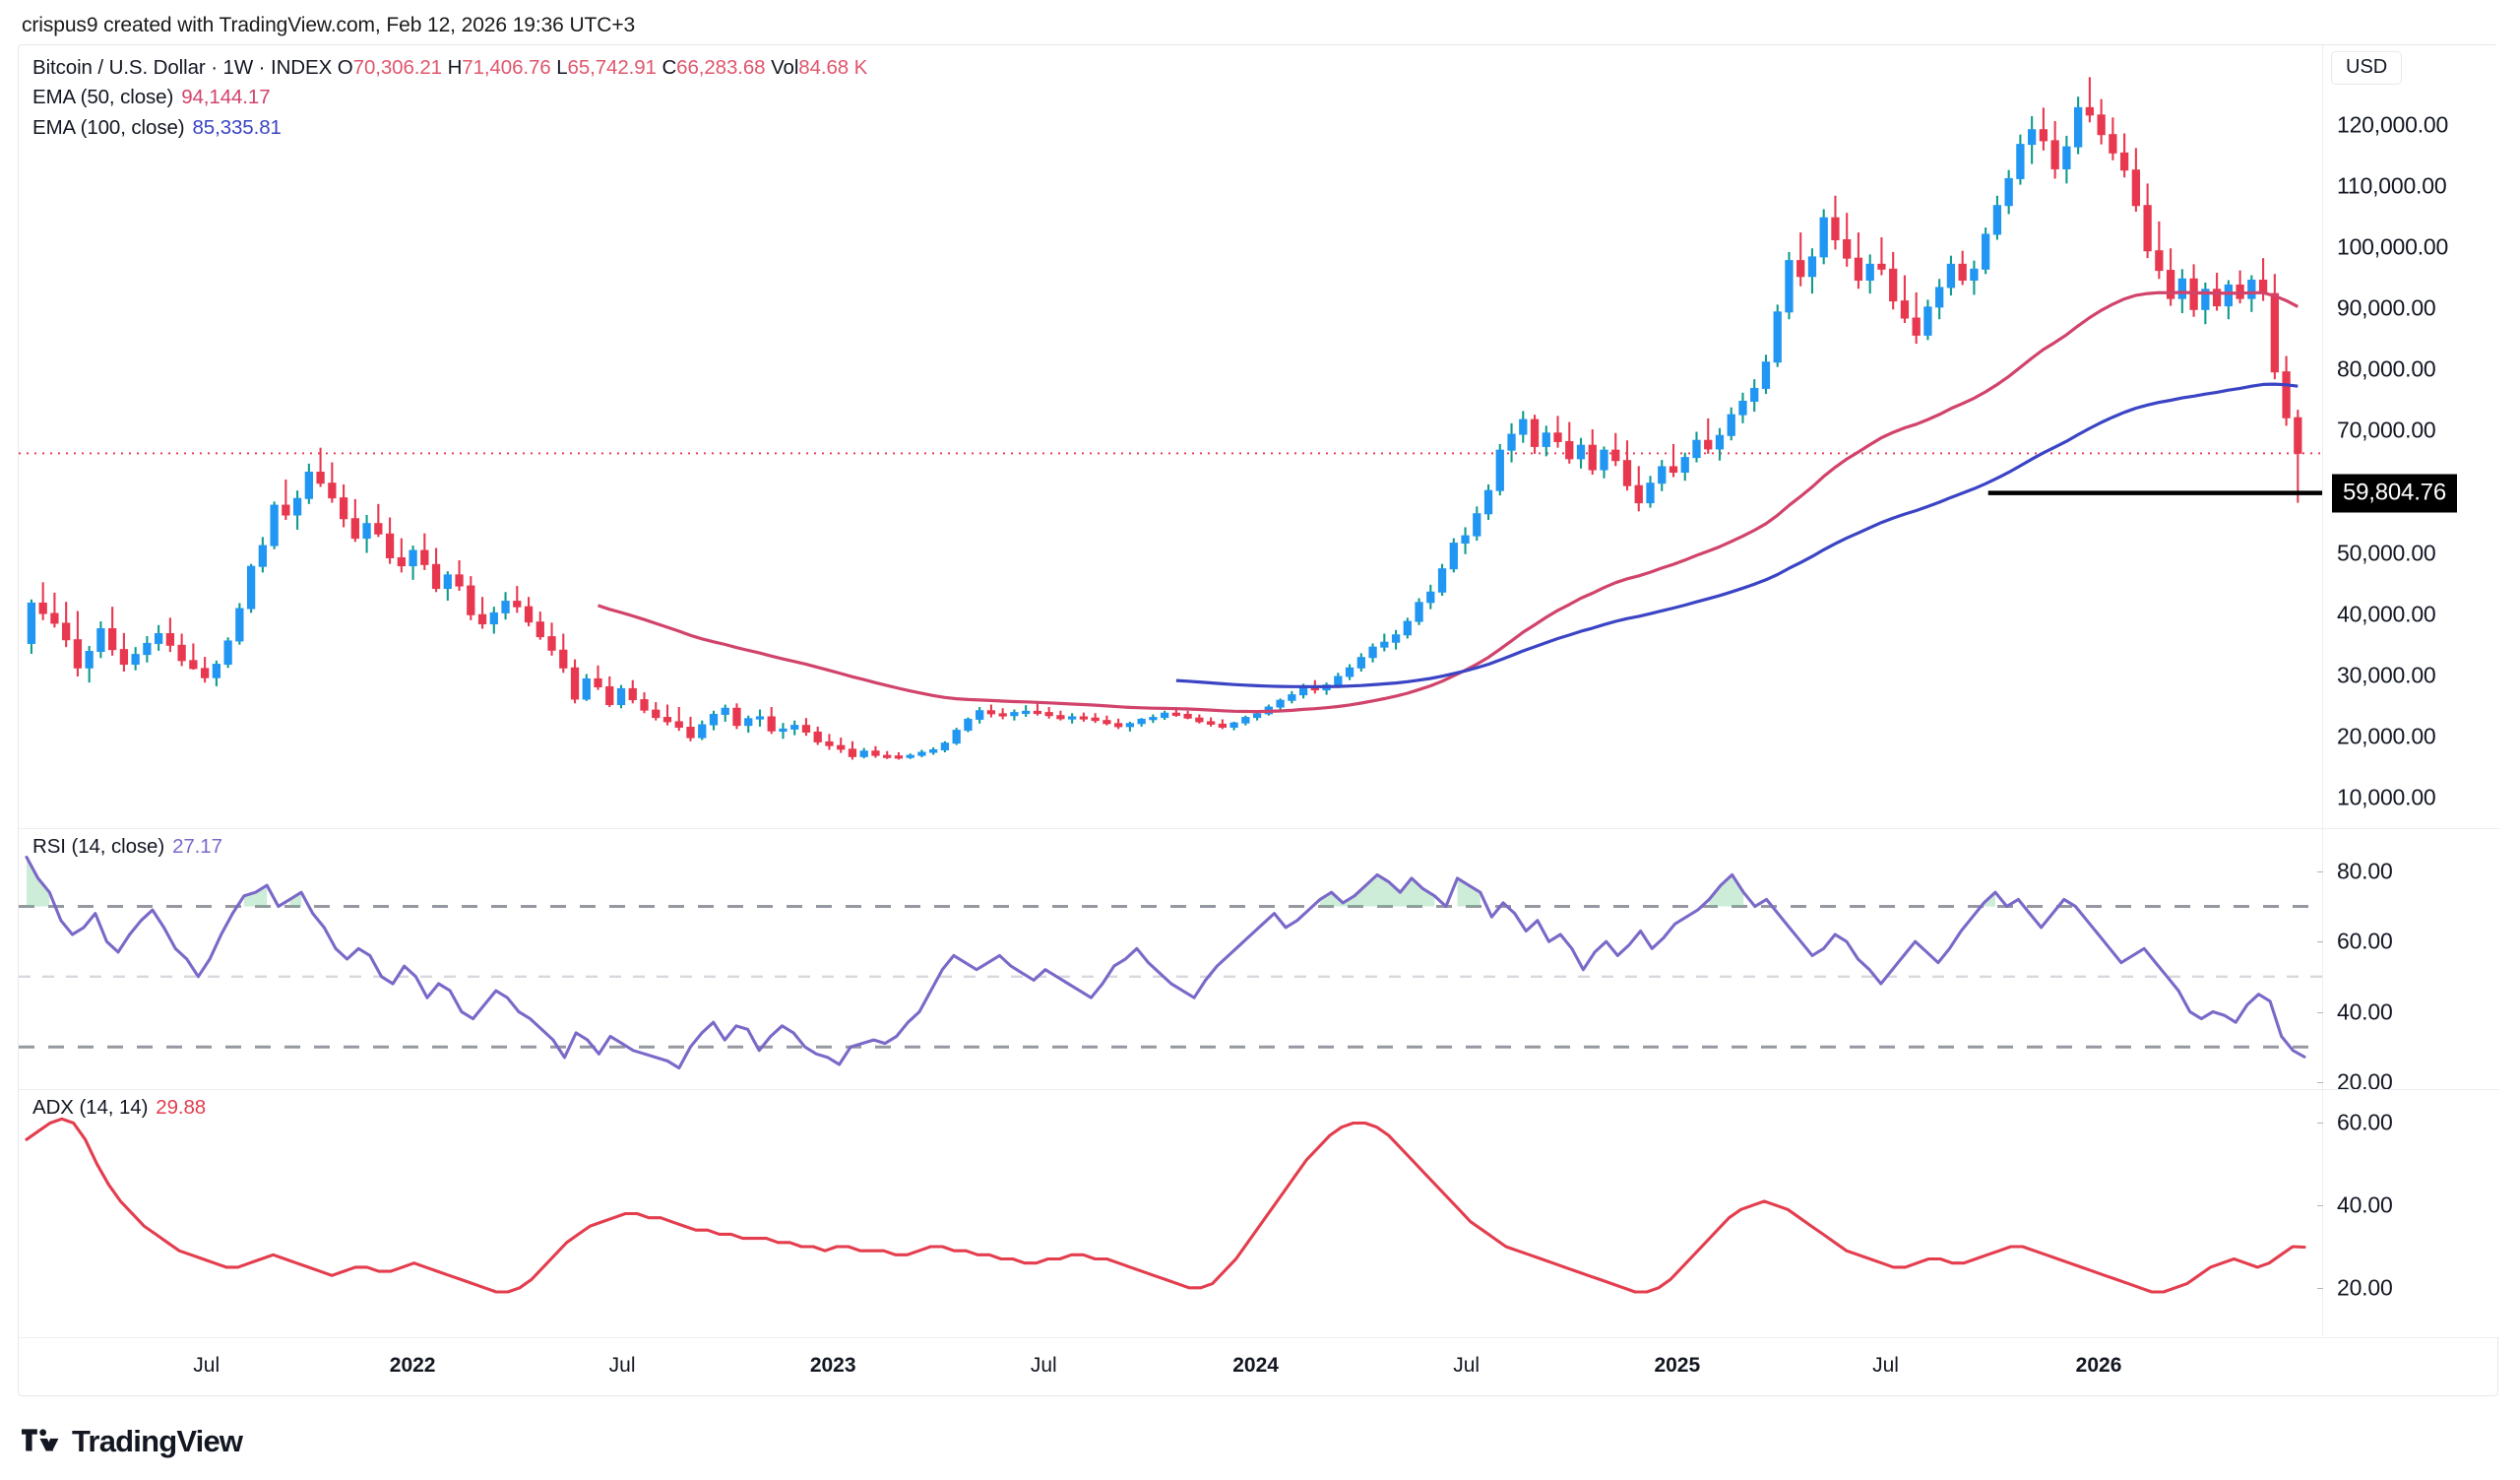 The height and width of the screenshot is (1480, 2520). What do you see at coordinates (2365, 1122) in the screenshot?
I see `adx-axis-label: 60.00` at bounding box center [2365, 1122].